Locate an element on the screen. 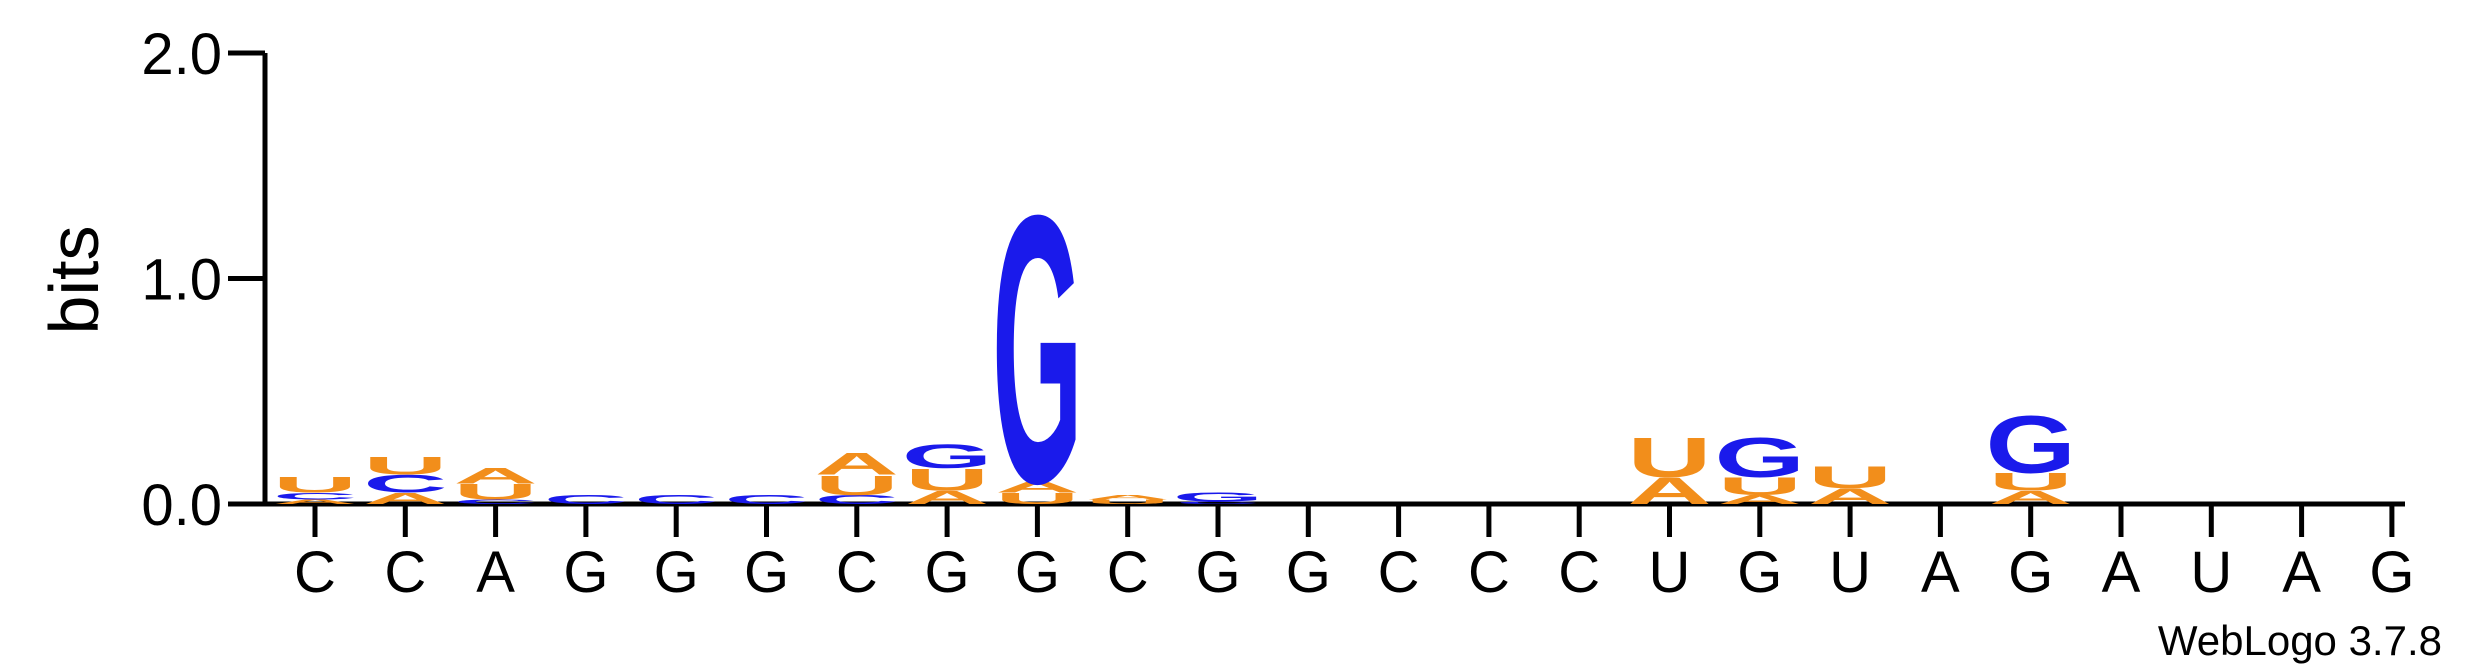  y-tick-label: 2.0 is located at coordinates (181, 54).